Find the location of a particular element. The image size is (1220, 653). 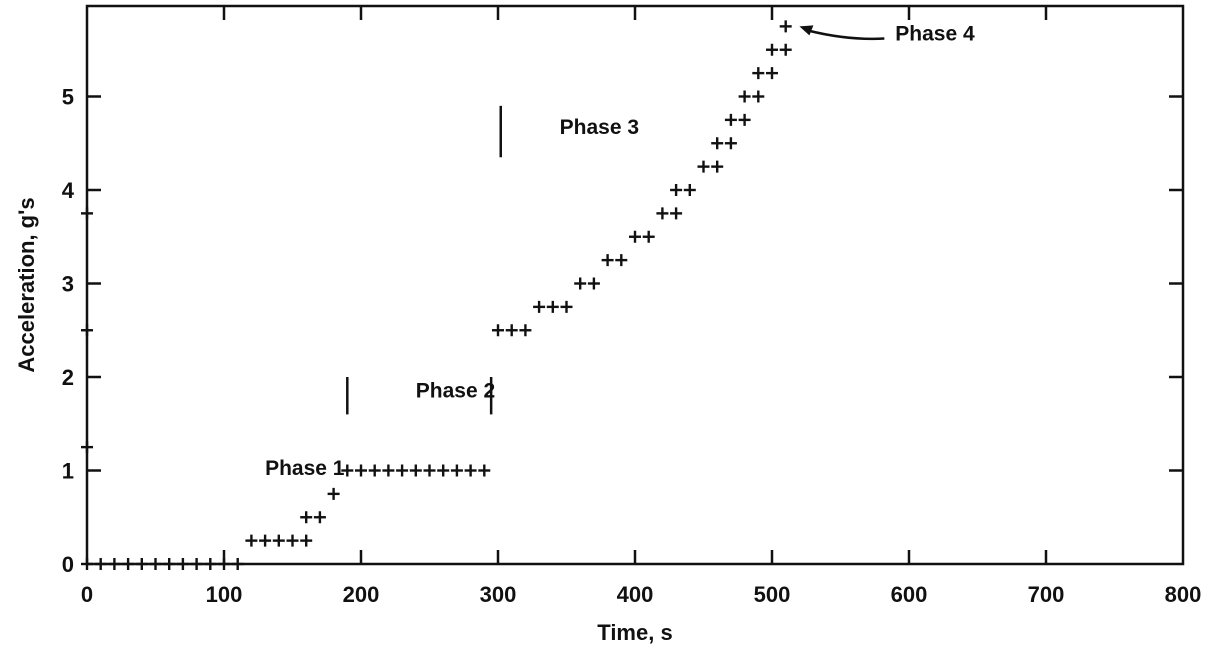

phase-4-arrow-line is located at coordinates (846, 35).